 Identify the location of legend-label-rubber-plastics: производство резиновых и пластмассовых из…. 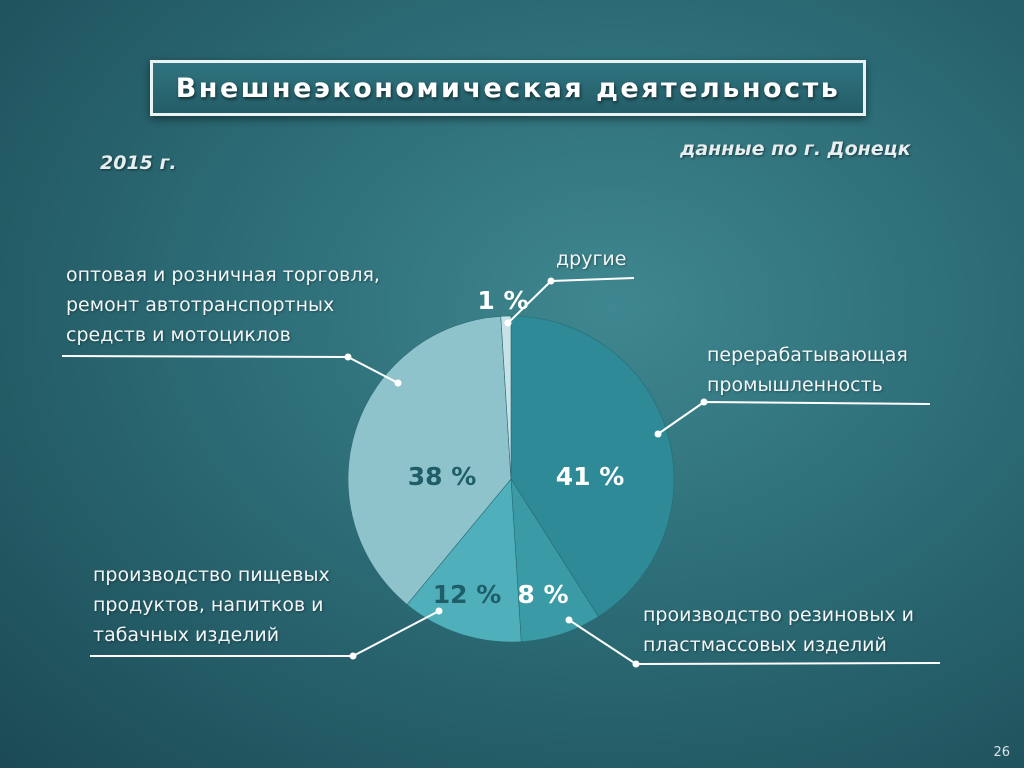
(778, 630).